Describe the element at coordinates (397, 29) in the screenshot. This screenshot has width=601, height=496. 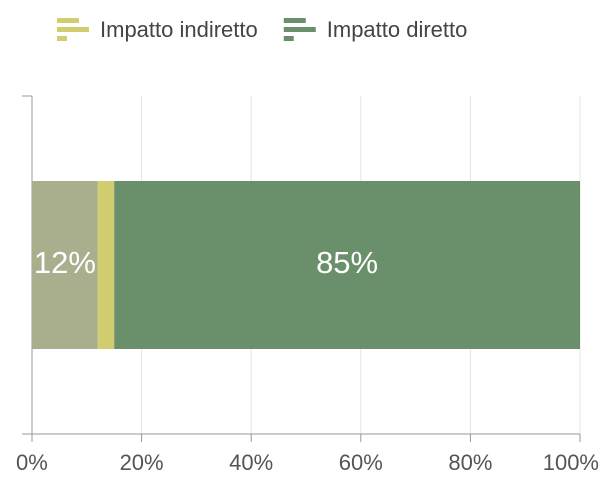
I see `legend-label: Impatto diretto` at that location.